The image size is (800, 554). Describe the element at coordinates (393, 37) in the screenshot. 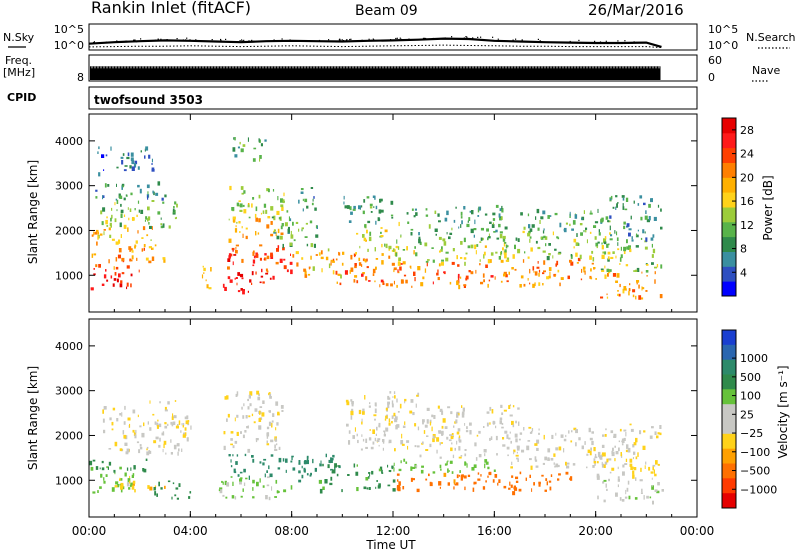

I see `noise-panel-frame` at that location.